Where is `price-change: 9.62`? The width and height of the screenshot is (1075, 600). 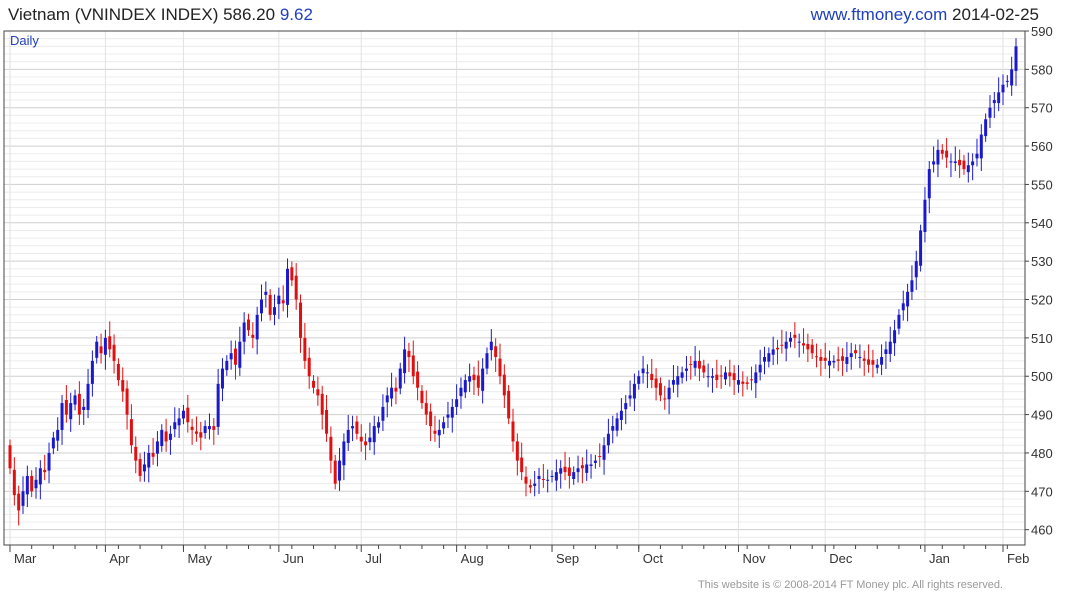 price-change: 9.62 is located at coordinates (296, 14).